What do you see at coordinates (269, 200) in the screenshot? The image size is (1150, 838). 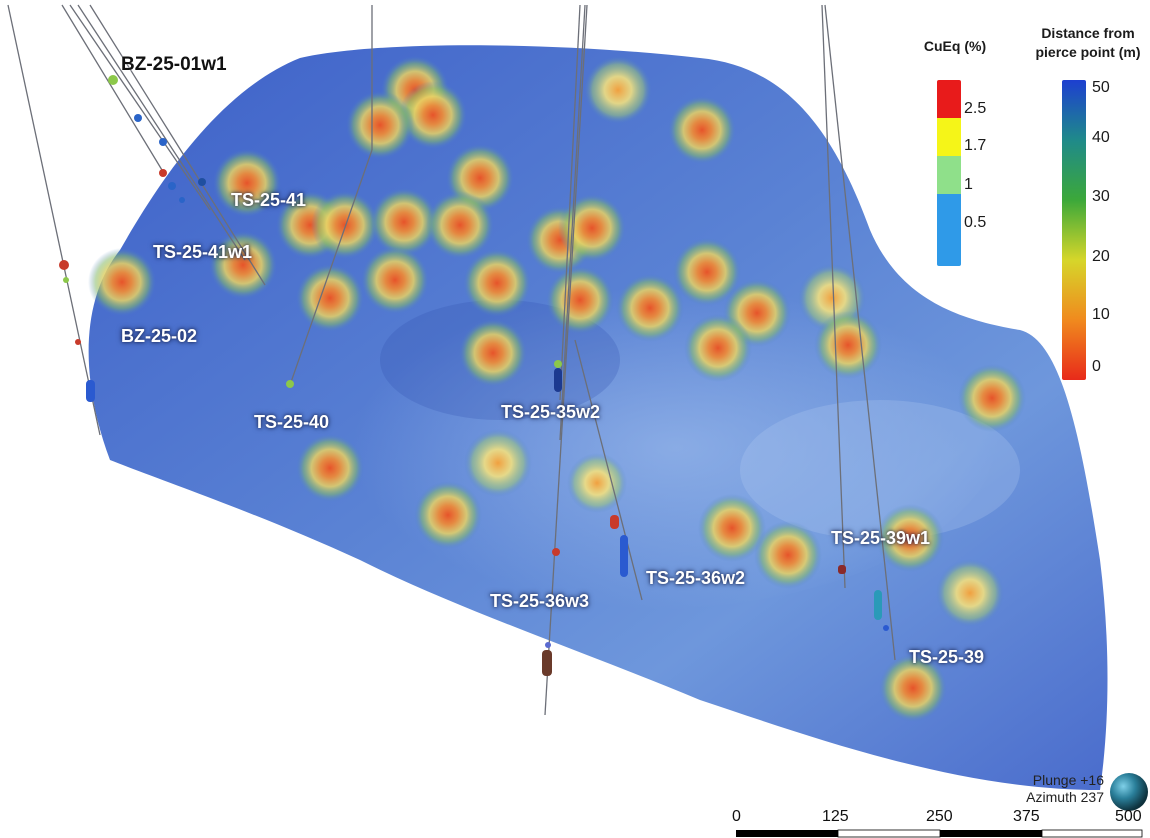 I see `hole-label-ts-25-41: TS-25-41` at bounding box center [269, 200].